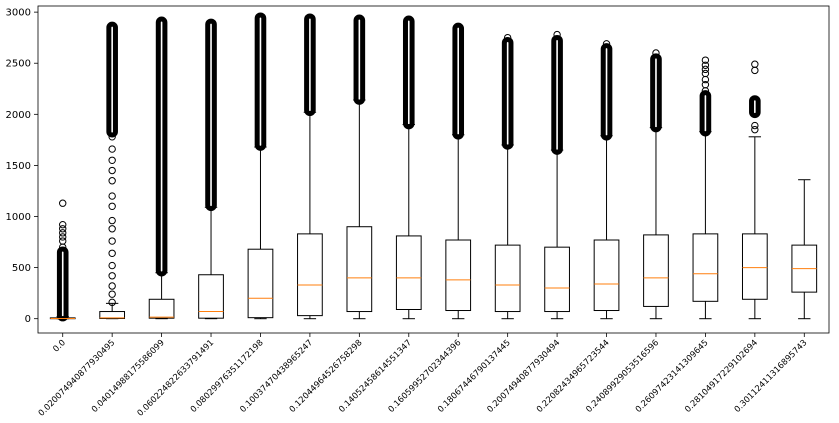 This screenshot has height=423, width=839. What do you see at coordinates (21, 268) in the screenshot?
I see `y-tick-label: 500` at bounding box center [21, 268].